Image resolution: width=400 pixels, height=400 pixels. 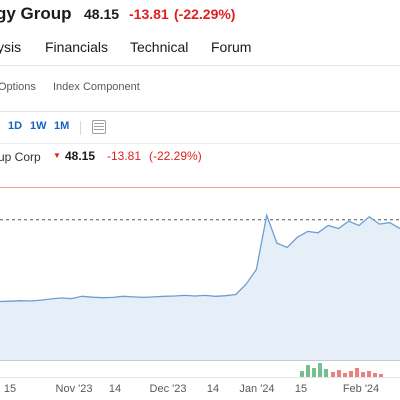 I want to click on x-axis-label: Jan '24, so click(x=256, y=389).